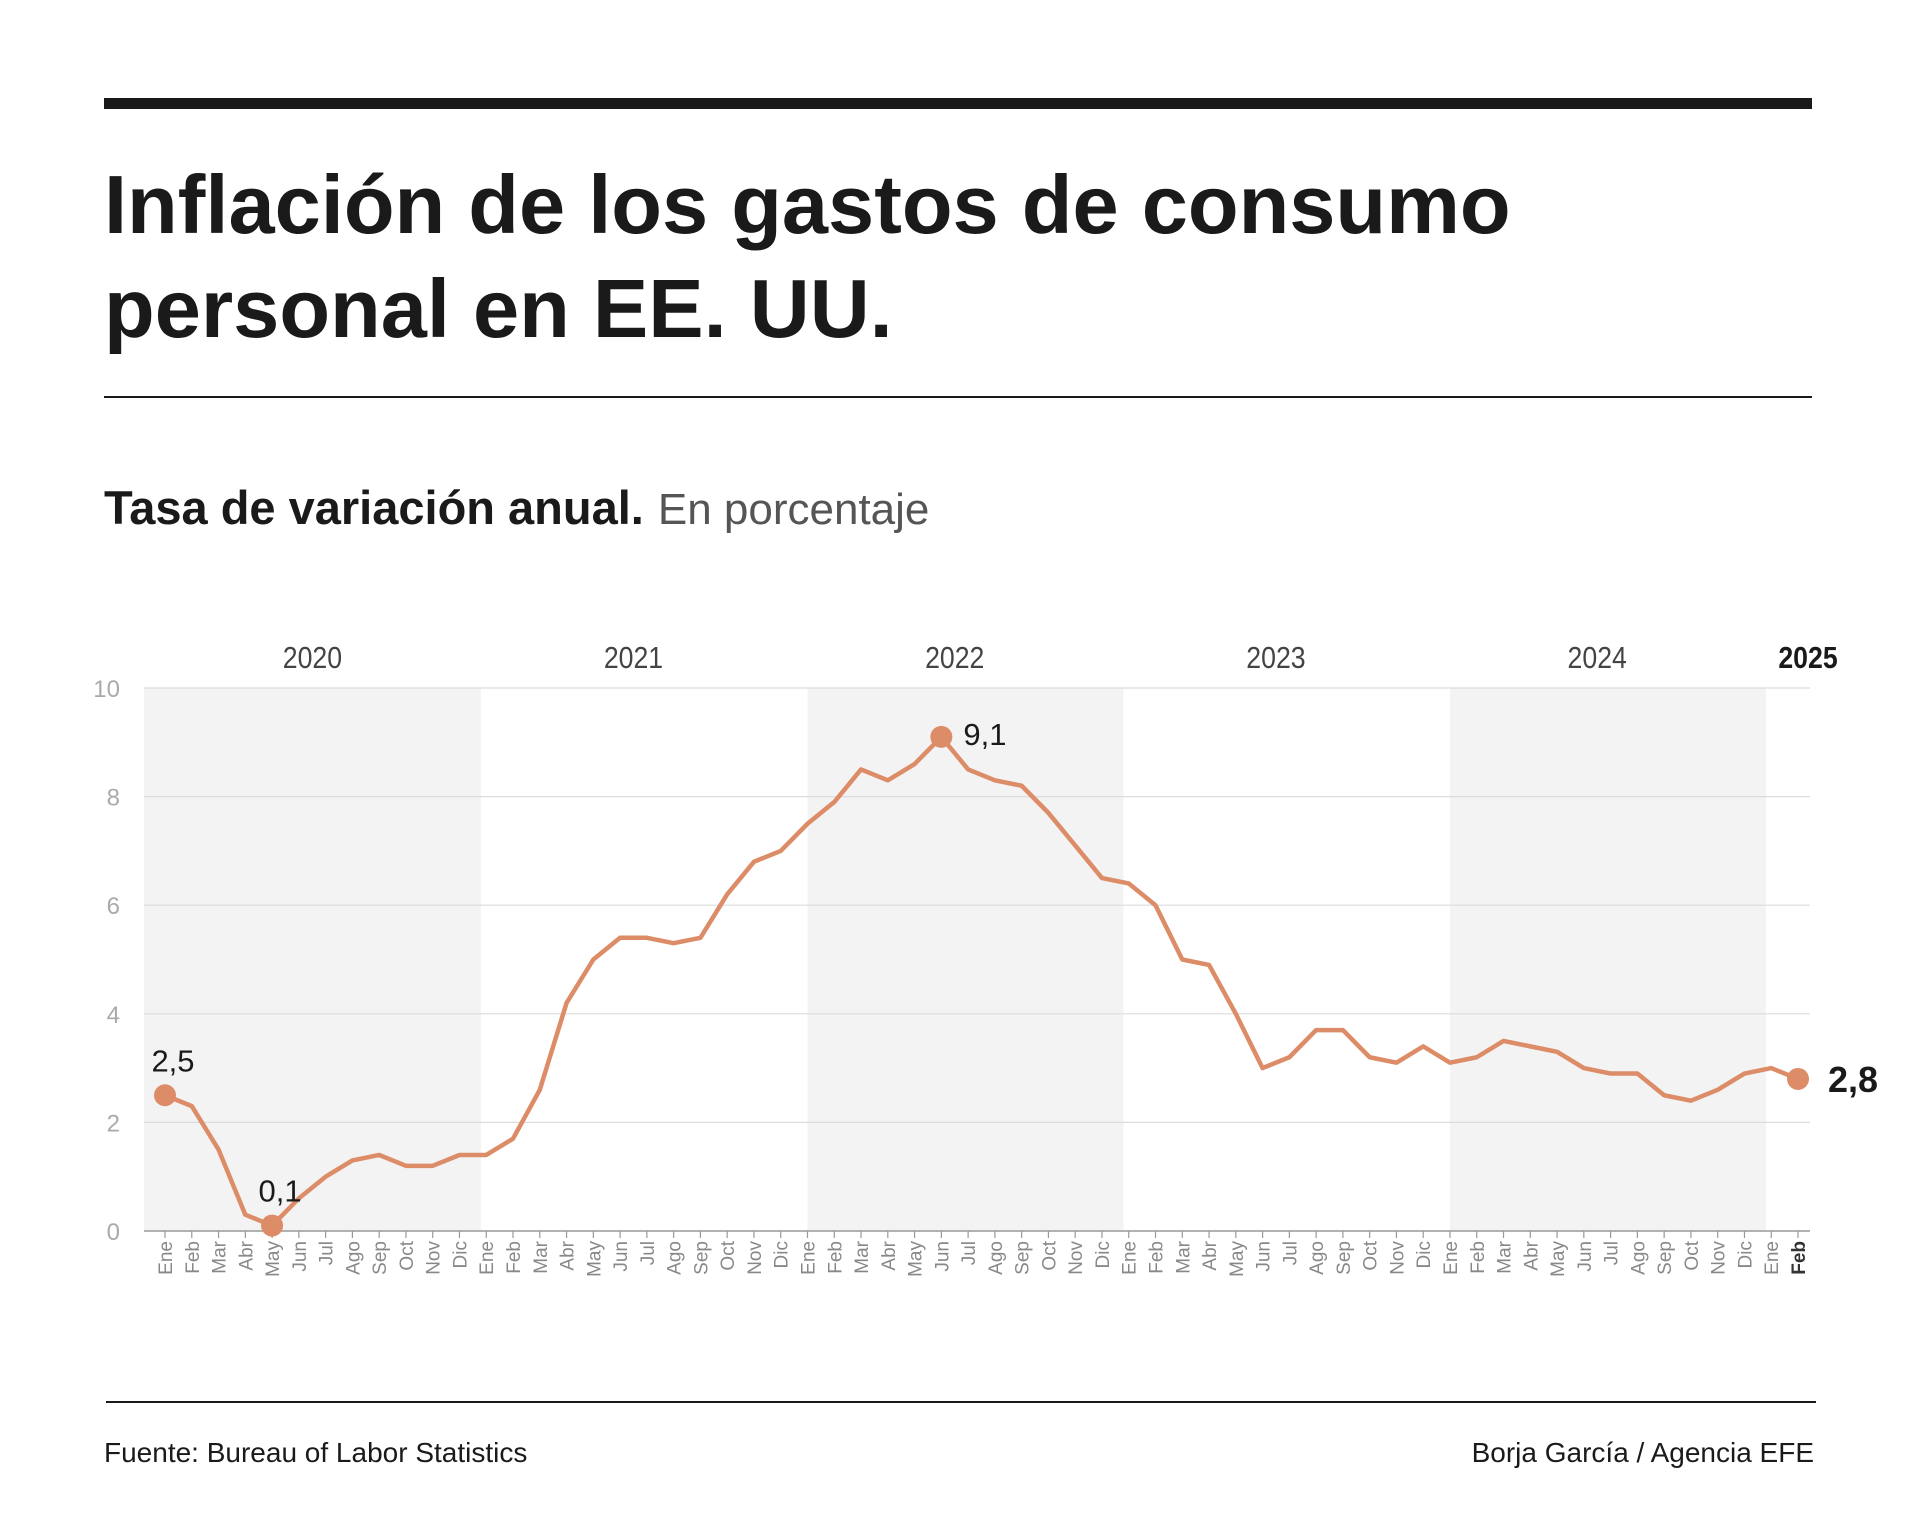 Image resolution: width=1920 pixels, height=1516 pixels. Describe the element at coordinates (280, 1191) in the screenshot. I see `value-label: 0,1` at that location.